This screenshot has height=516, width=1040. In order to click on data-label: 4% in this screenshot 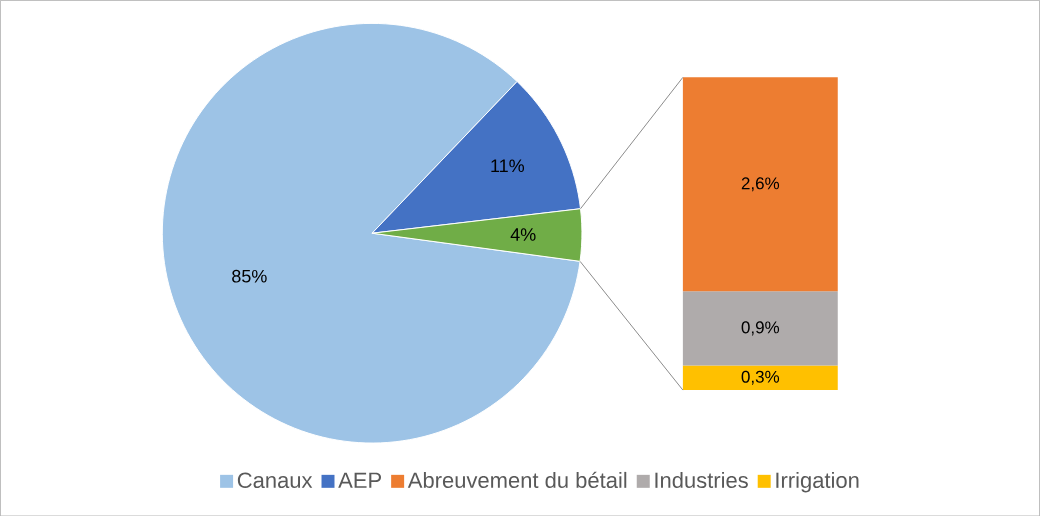, I will do `click(523, 234)`.